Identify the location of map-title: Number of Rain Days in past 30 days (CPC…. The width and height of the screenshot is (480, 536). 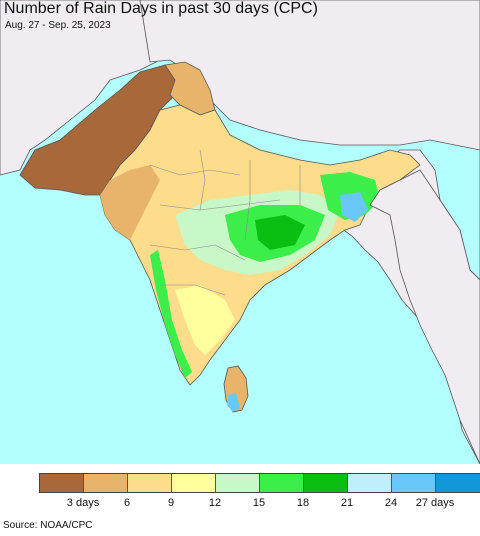
(161, 8).